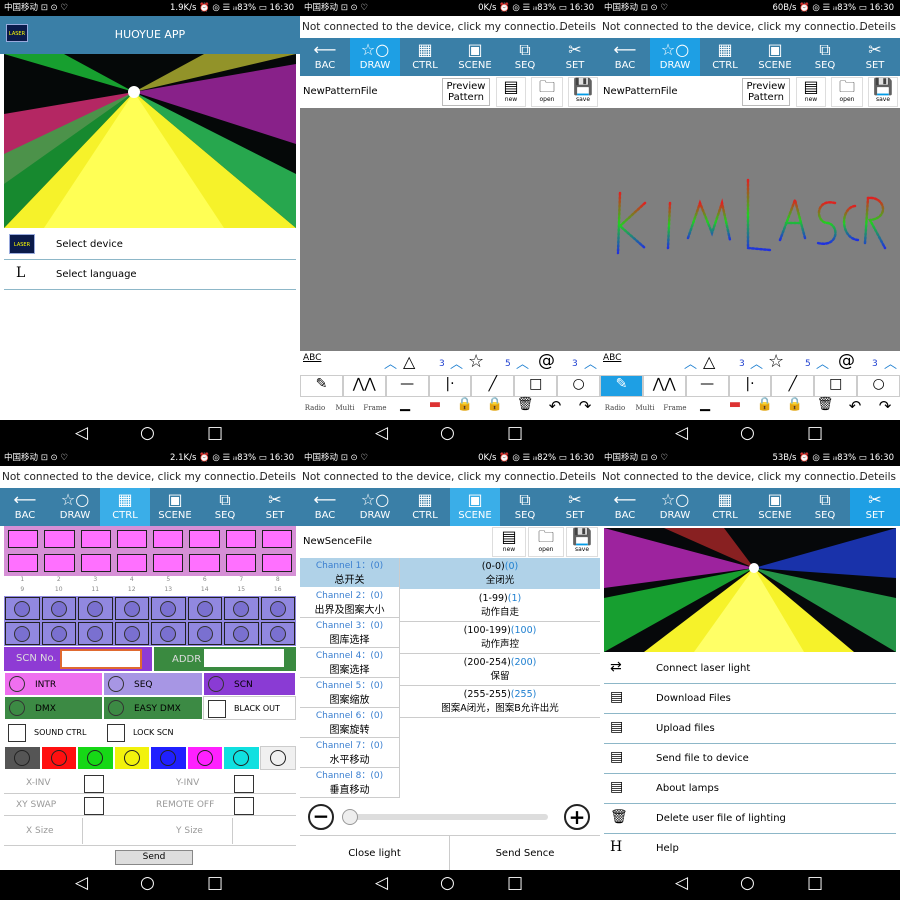  What do you see at coordinates (476, 361) in the screenshot?
I see `star-tool: ☆` at bounding box center [476, 361].